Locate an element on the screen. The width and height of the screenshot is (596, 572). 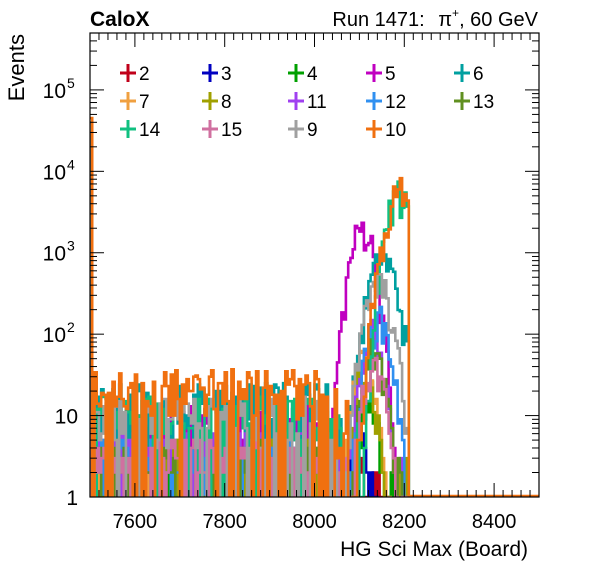
legend-entry-13: 13 is located at coordinates (474, 102).